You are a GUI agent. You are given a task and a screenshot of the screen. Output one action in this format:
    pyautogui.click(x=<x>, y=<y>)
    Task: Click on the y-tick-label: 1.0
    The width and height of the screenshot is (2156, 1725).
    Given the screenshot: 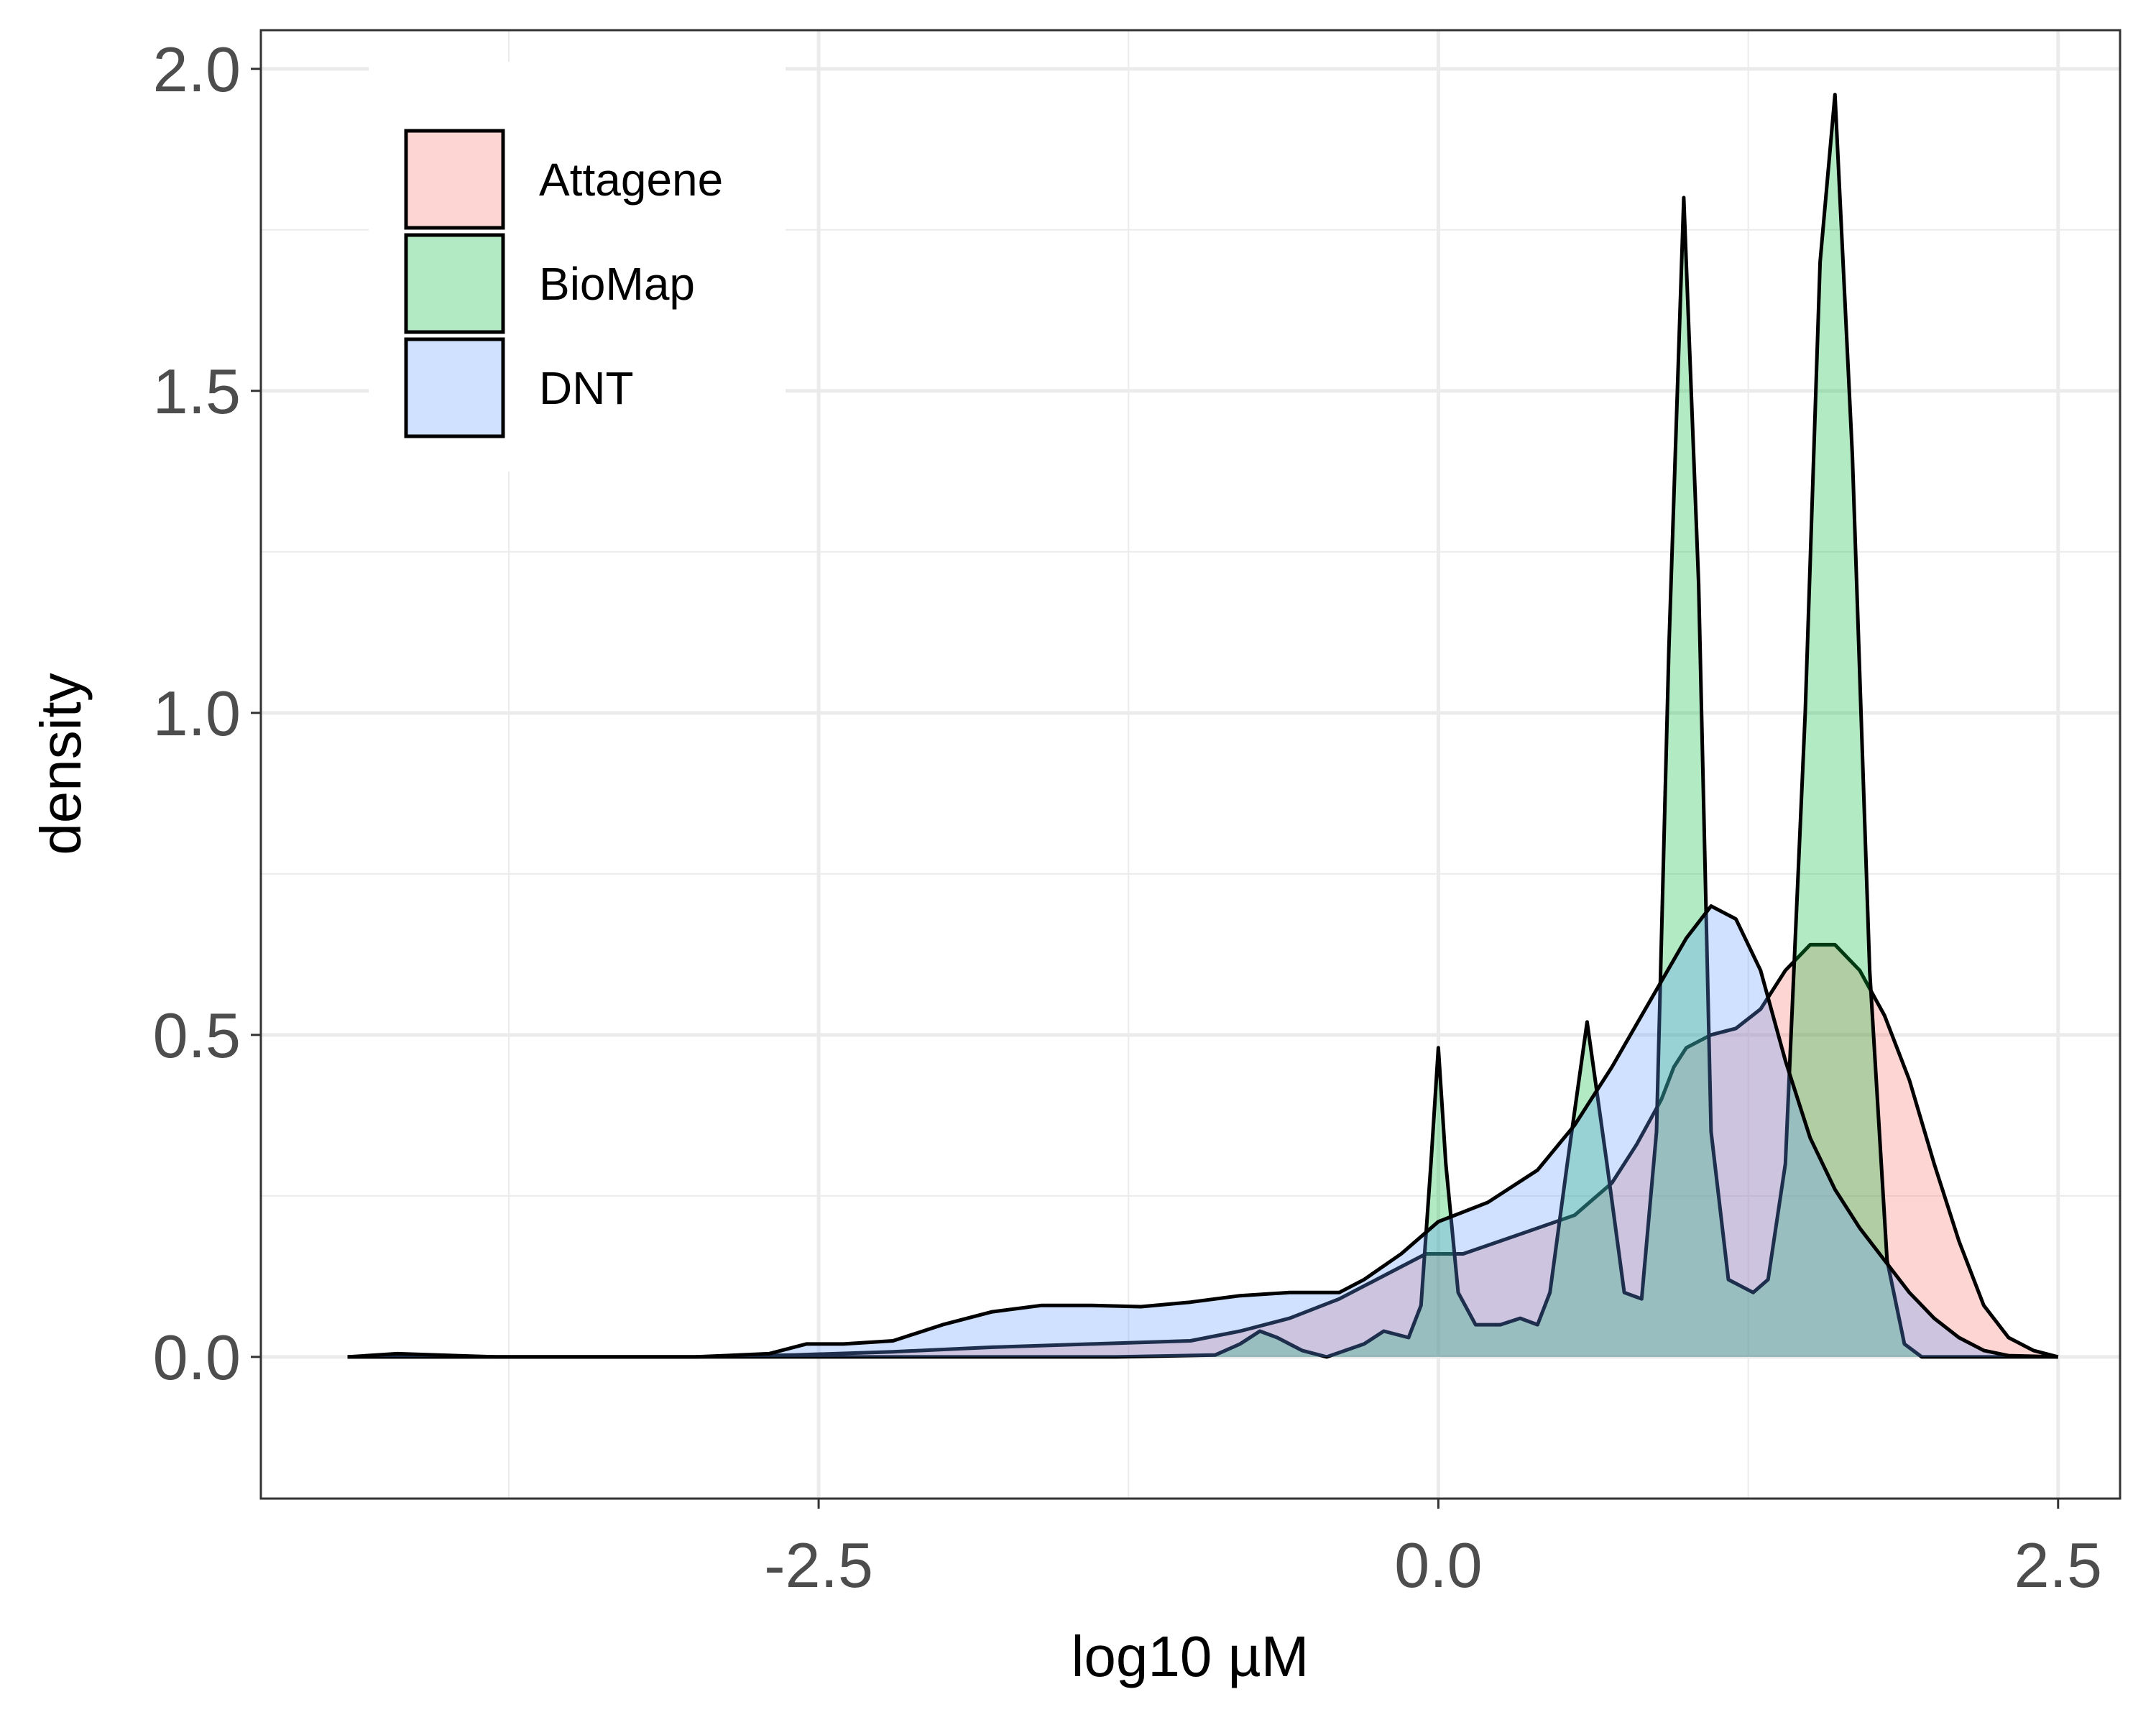 What is the action you would take?
    pyautogui.click(x=197, y=713)
    